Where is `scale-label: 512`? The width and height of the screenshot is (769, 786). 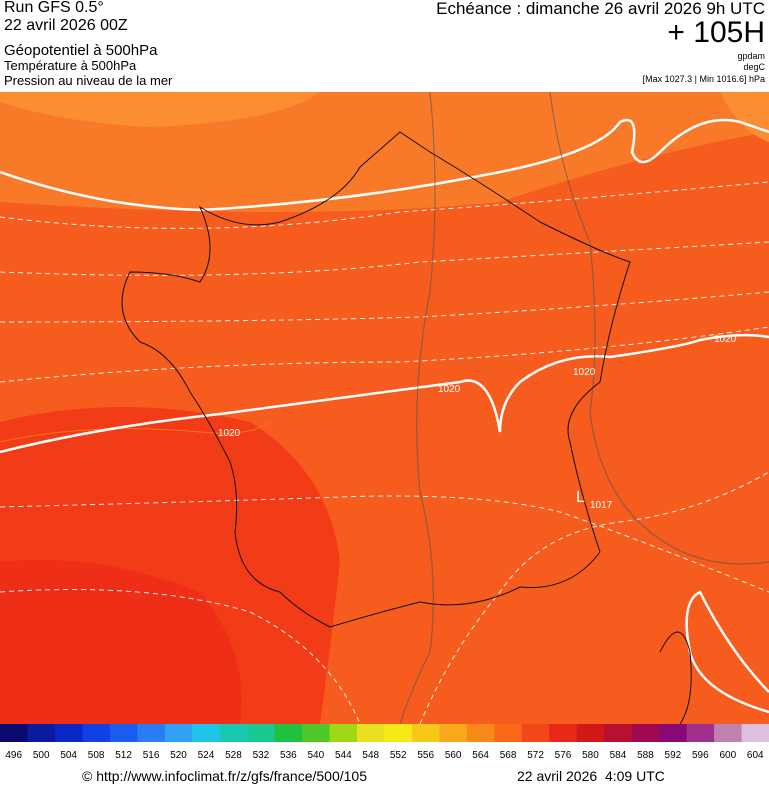 scale-label: 512 is located at coordinates (123, 755).